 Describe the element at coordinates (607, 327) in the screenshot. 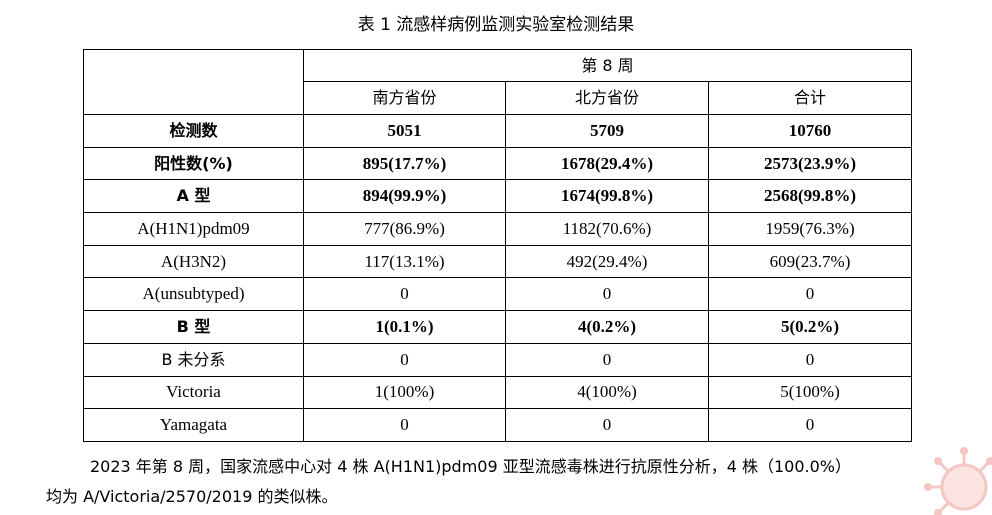

I see `table-cell: 4(0.2%)` at that location.